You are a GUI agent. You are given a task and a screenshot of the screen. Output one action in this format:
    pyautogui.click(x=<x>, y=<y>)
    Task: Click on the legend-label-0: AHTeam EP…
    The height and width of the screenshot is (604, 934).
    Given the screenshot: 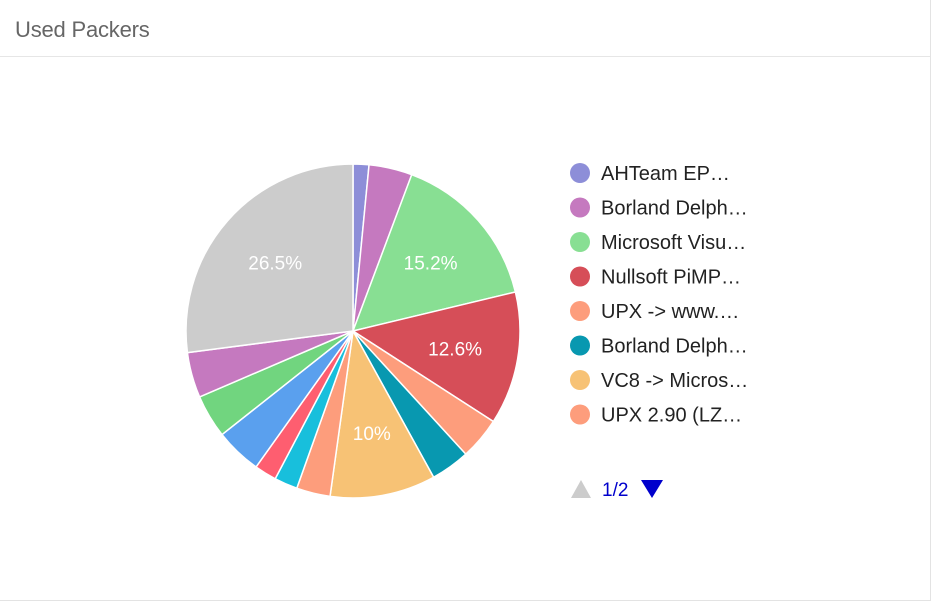 What is the action you would take?
    pyautogui.click(x=665, y=174)
    